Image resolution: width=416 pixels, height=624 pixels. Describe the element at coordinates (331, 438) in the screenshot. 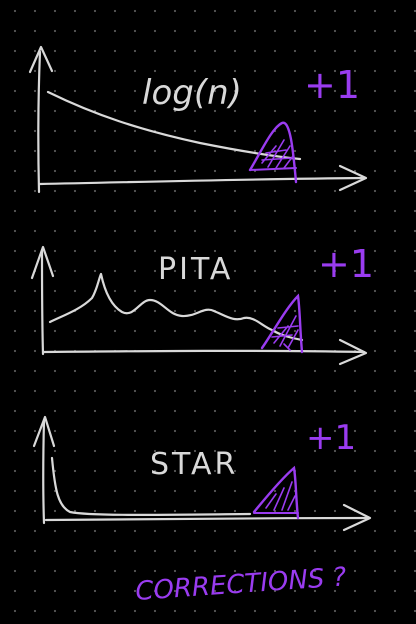

I see `increment-label: +1` at that location.